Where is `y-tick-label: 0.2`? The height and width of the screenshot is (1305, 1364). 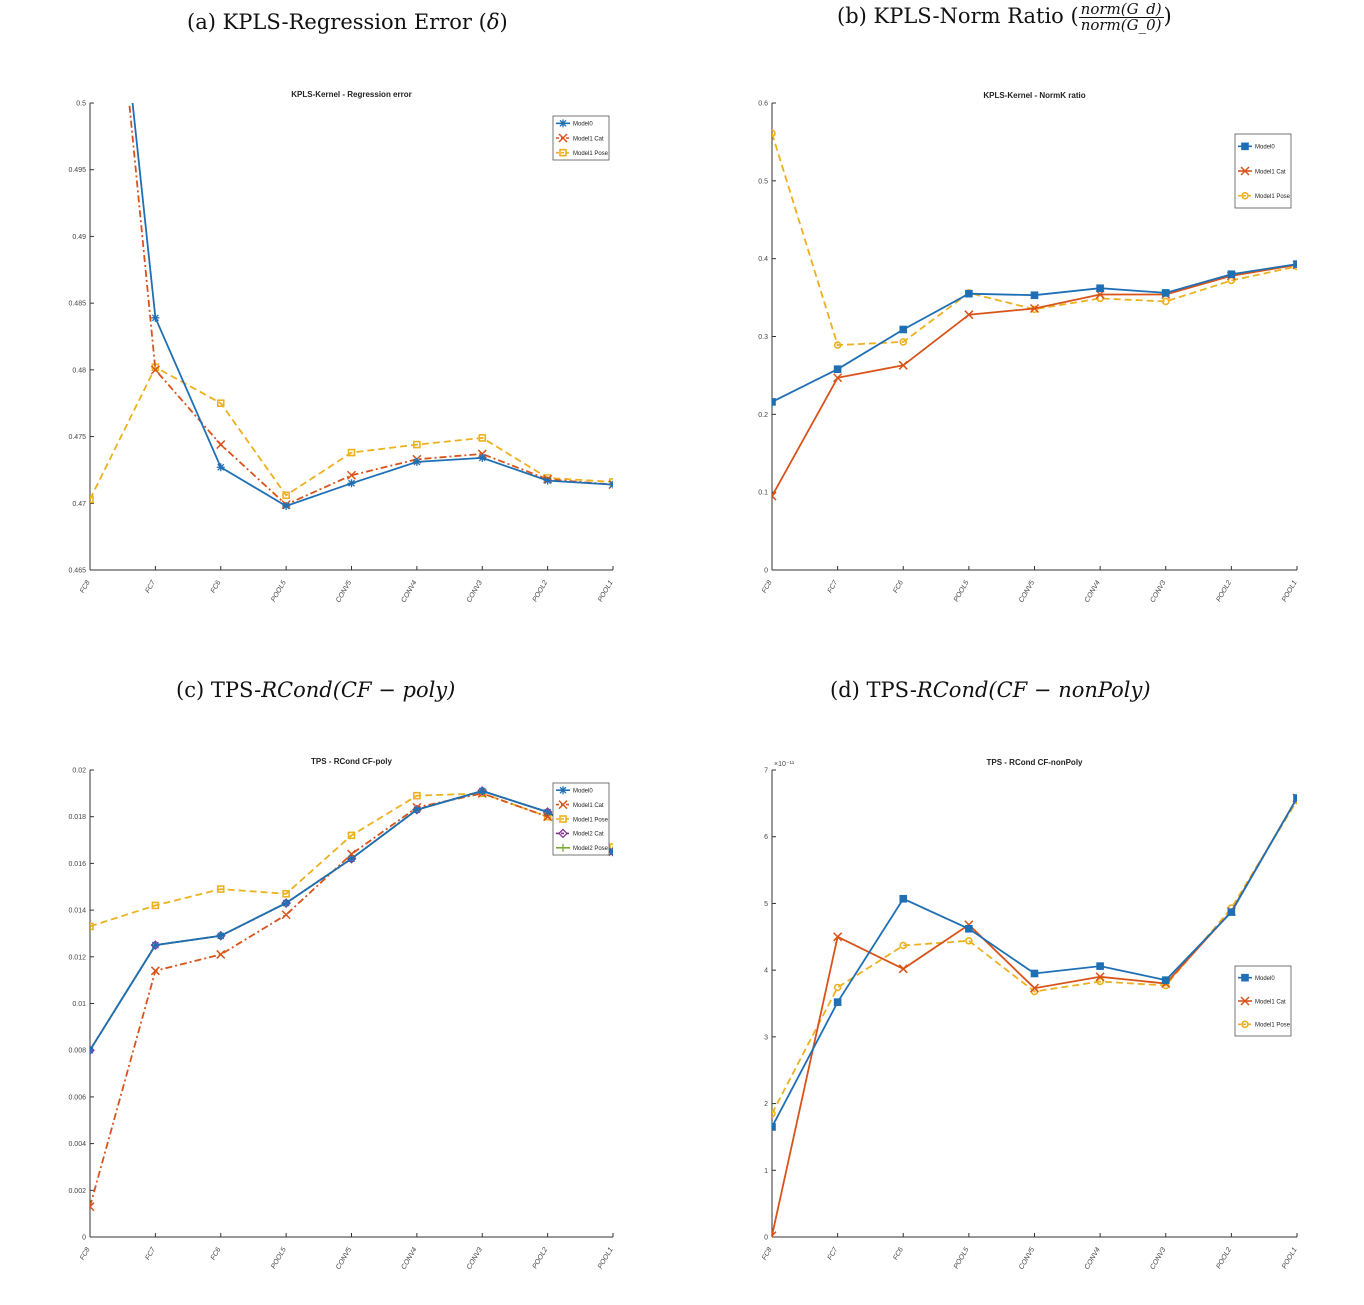 y-tick-label: 0.2 is located at coordinates (763, 415).